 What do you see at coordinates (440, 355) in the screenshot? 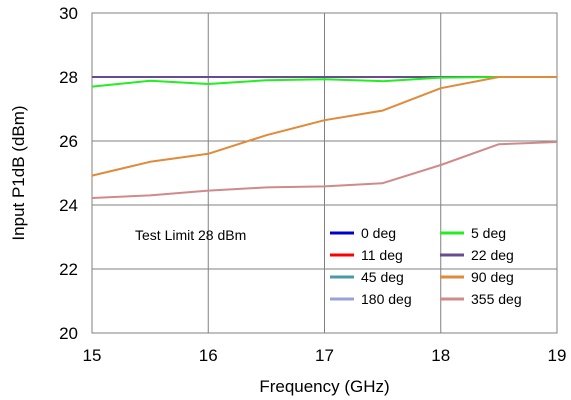
I see `x-tick-label: 18` at bounding box center [440, 355].